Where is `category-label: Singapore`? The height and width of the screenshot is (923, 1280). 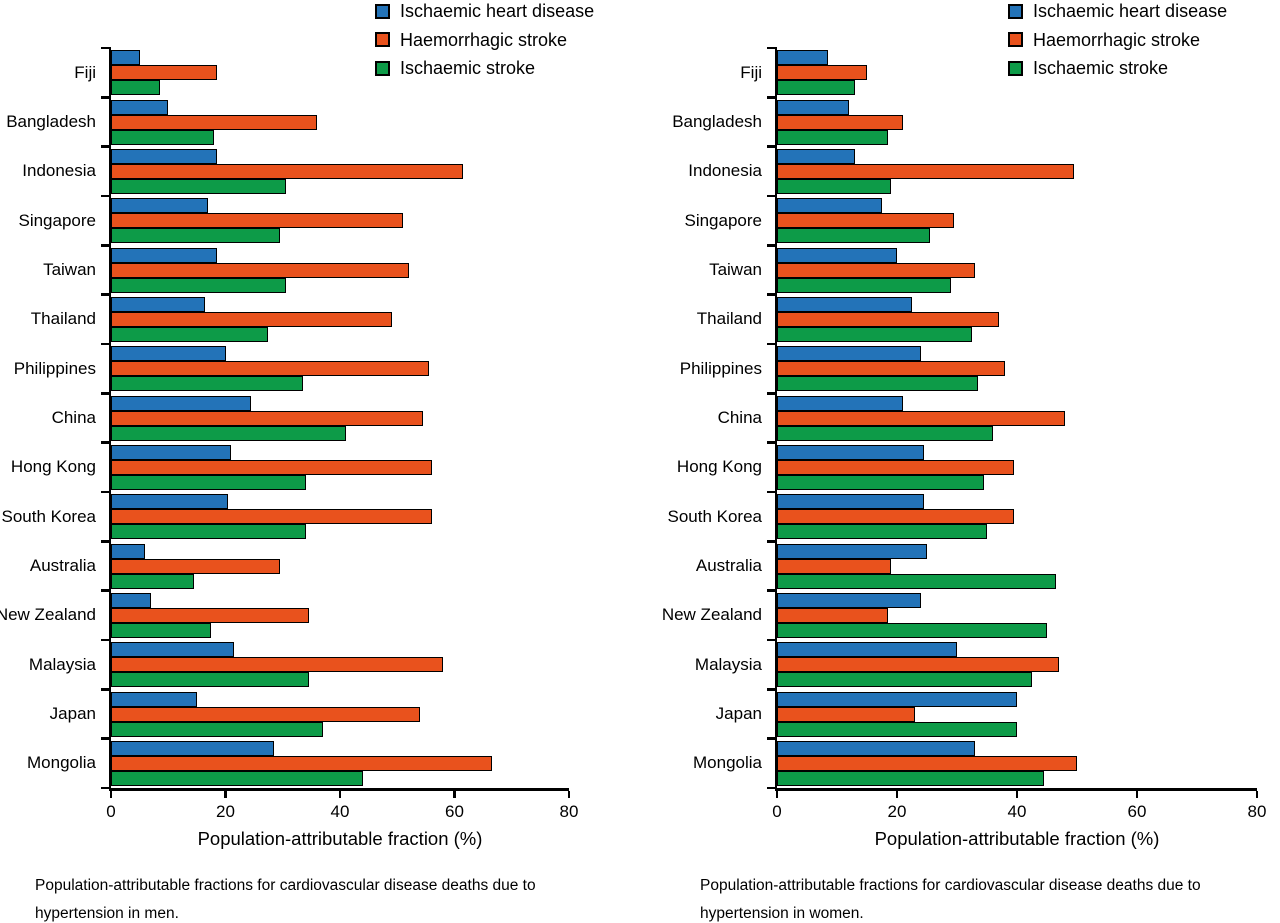 category-label: Singapore is located at coordinates (57, 220).